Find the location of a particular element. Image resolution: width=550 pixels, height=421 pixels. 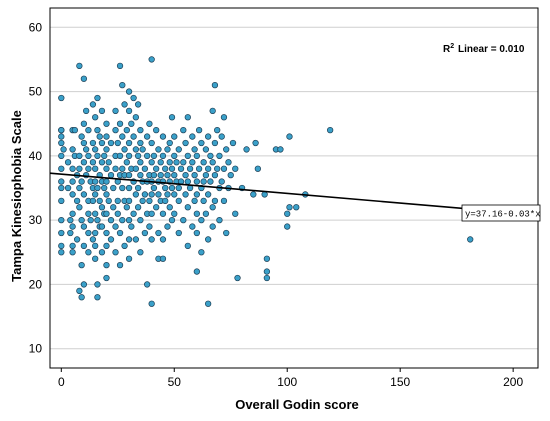

y-tick-labels: 10 20 30 40 50 60 is located at coordinates (36, 187).